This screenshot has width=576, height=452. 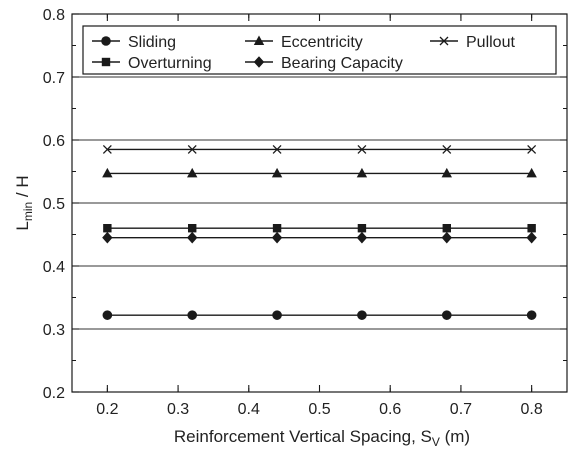 What do you see at coordinates (54, 330) in the screenshot?
I see `y-tick-label: 0.3` at bounding box center [54, 330].